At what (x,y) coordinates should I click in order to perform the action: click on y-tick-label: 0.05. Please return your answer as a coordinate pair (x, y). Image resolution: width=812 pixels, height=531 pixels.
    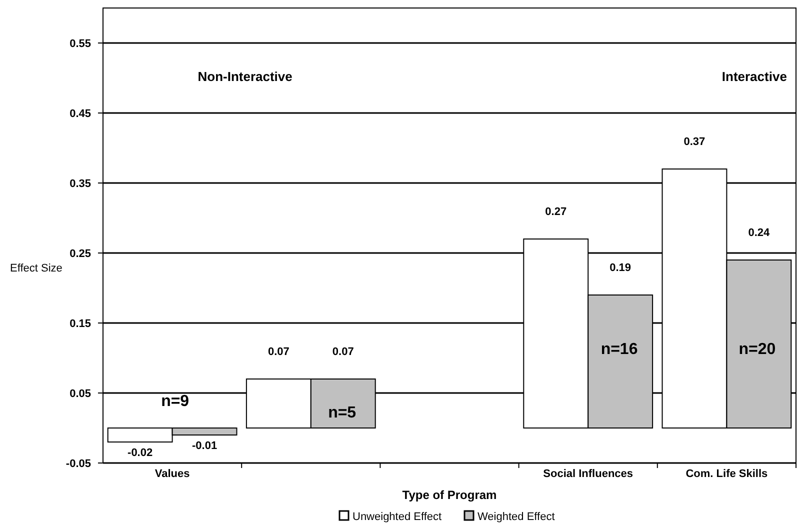
    Looking at the image, I should click on (80, 394).